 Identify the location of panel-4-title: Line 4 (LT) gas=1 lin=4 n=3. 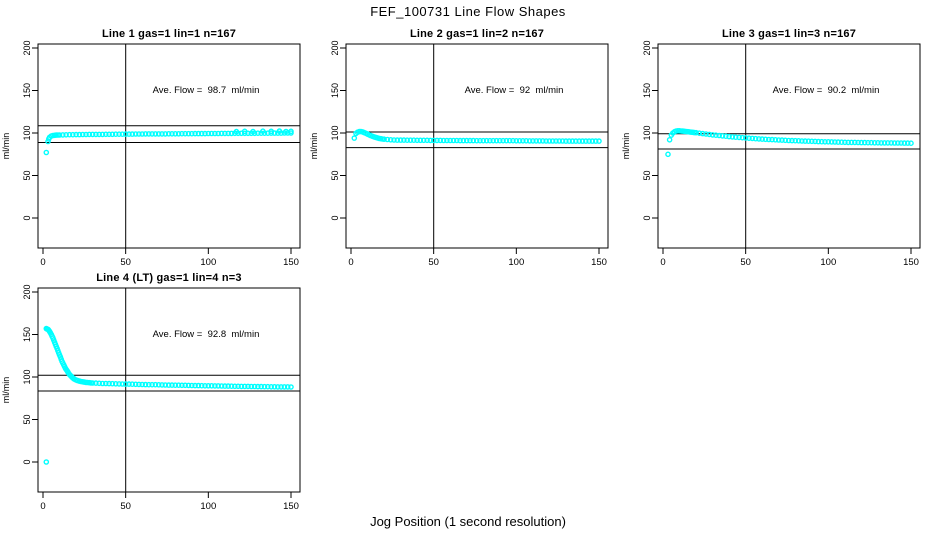
(169, 278).